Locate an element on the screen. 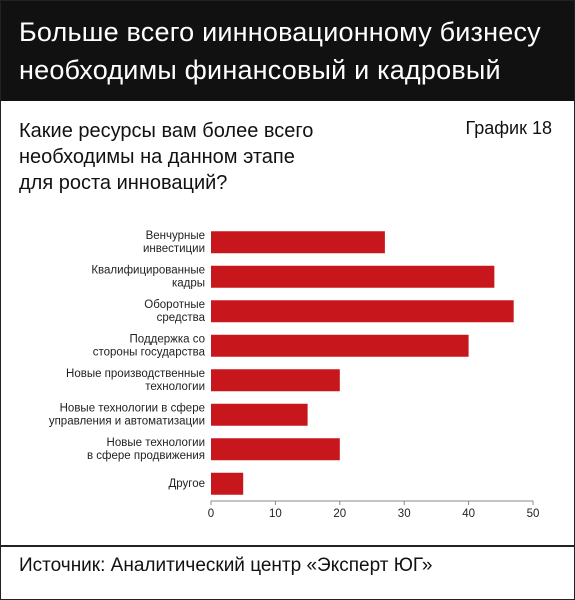 The image size is (575, 600). x-tick-label: 20 is located at coordinates (339, 514).